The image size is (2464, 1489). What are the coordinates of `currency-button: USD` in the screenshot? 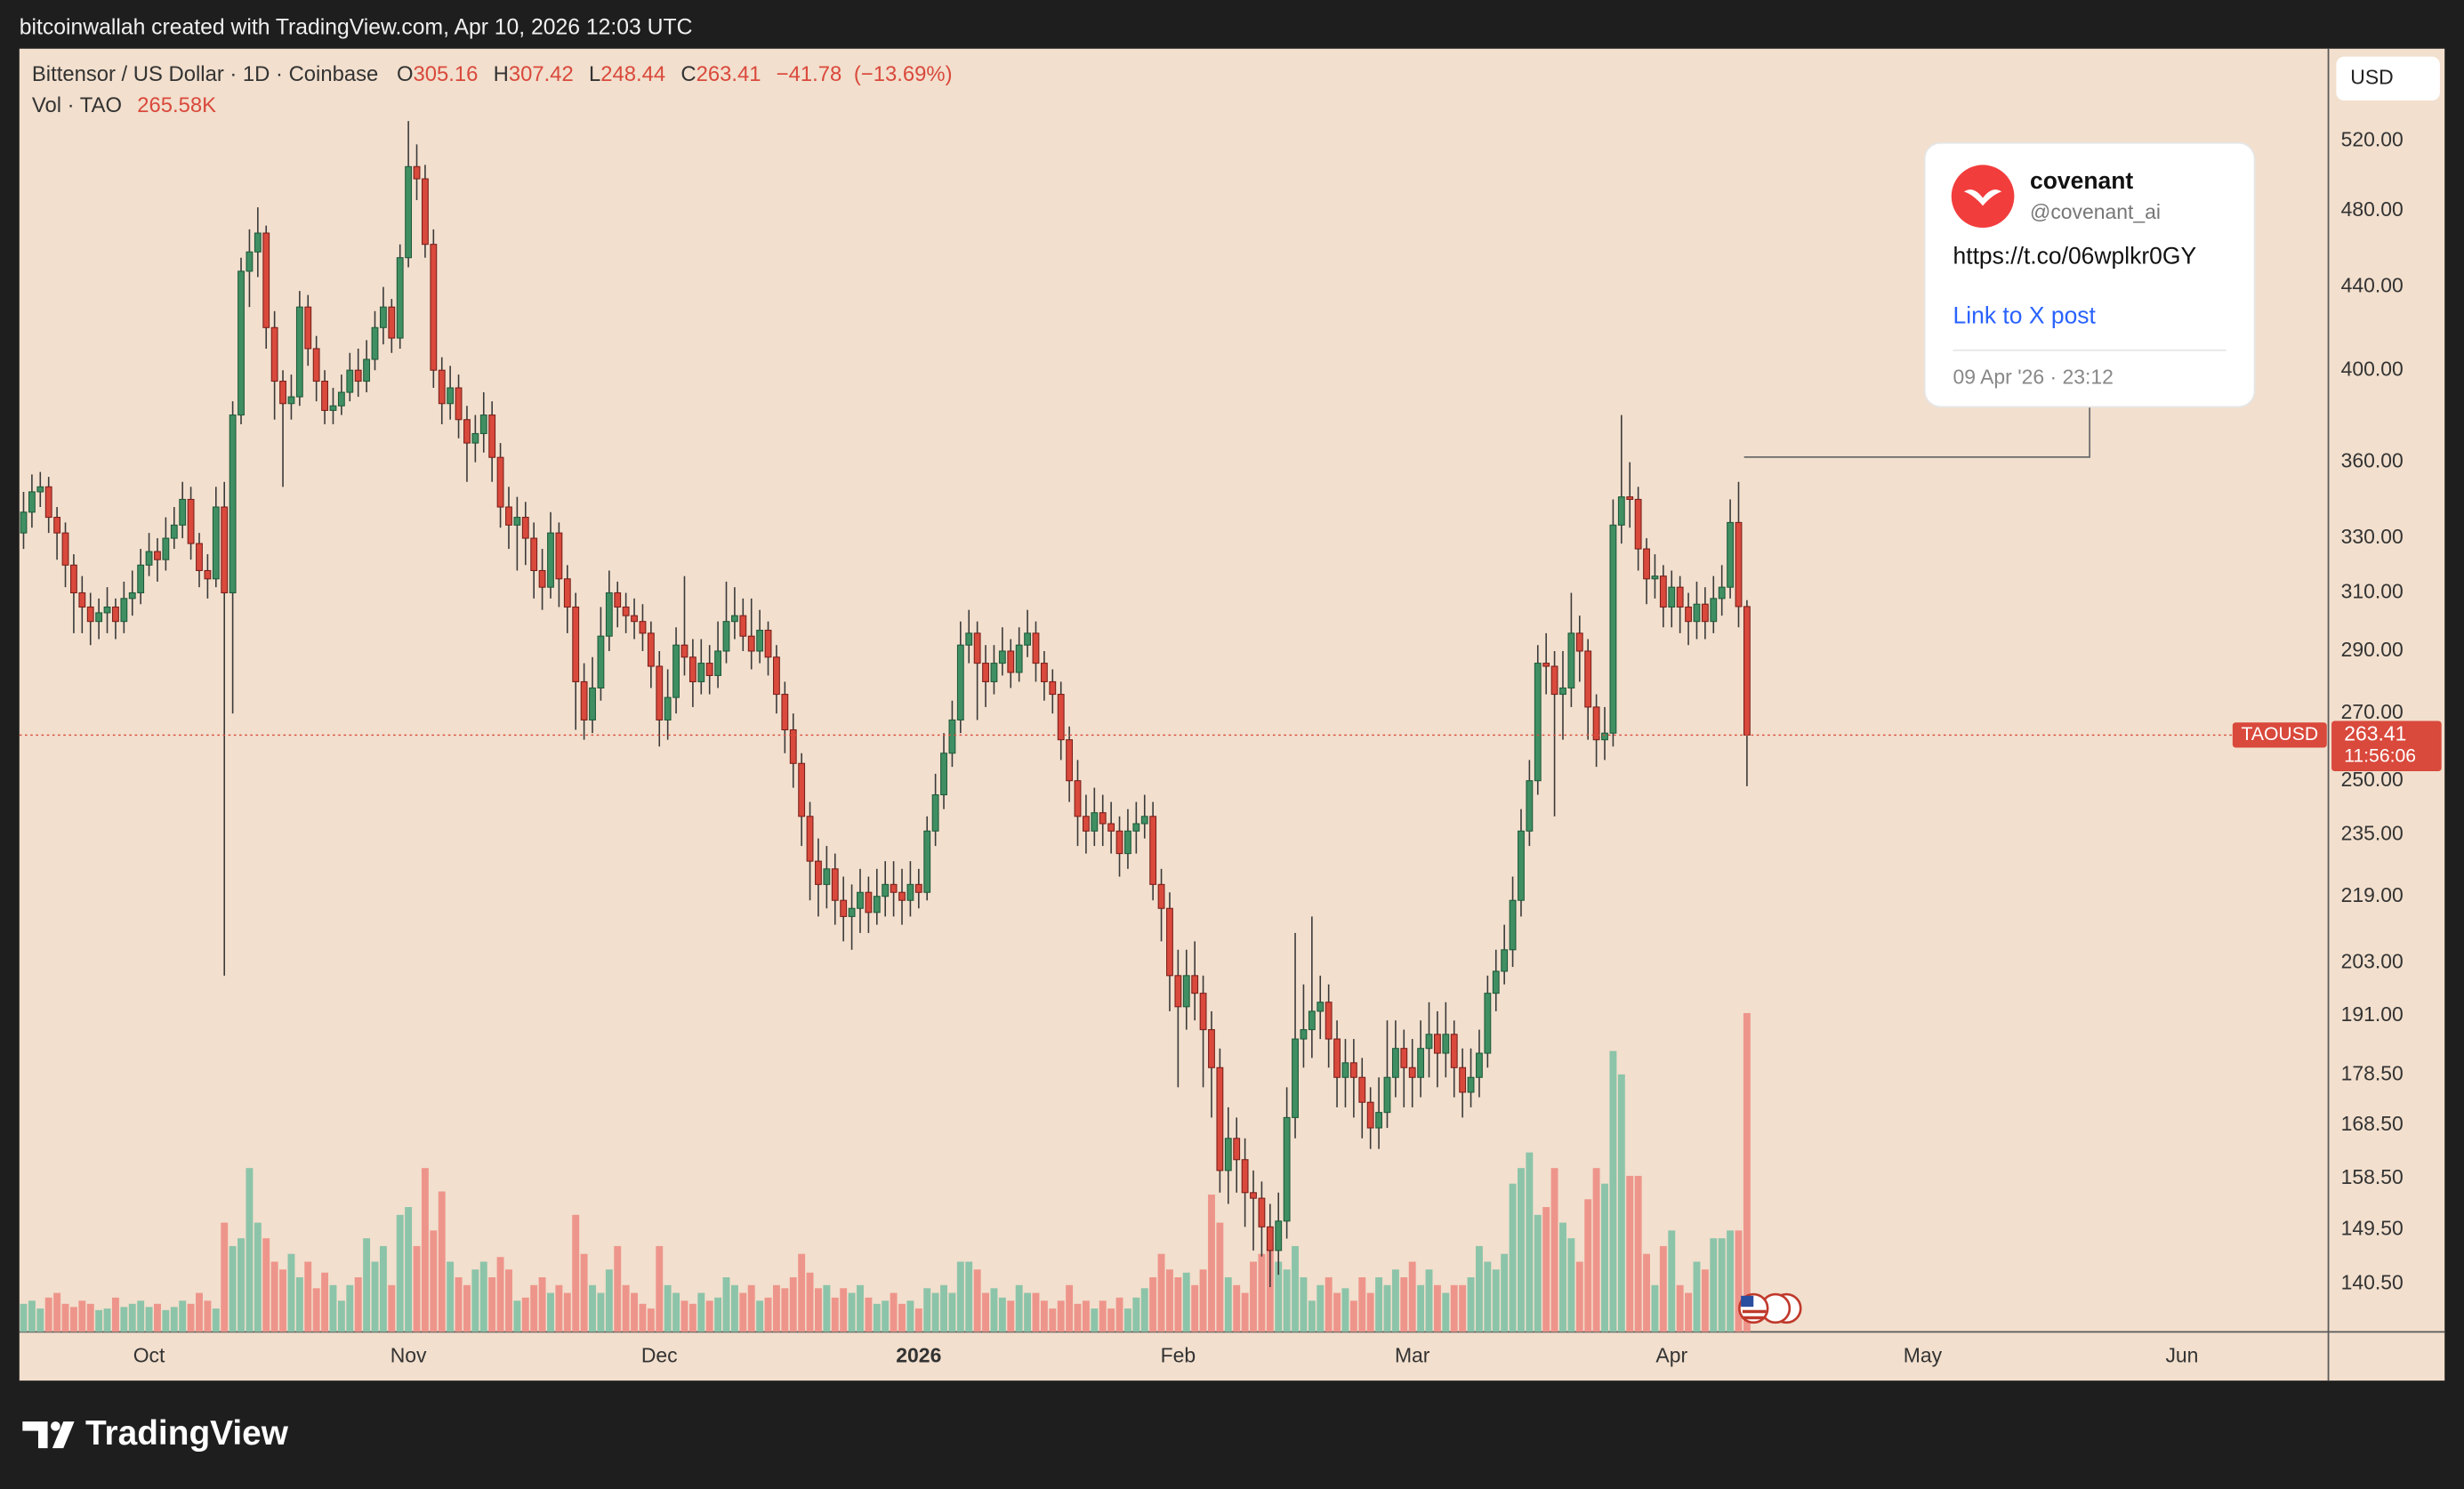 It's located at (2388, 78).